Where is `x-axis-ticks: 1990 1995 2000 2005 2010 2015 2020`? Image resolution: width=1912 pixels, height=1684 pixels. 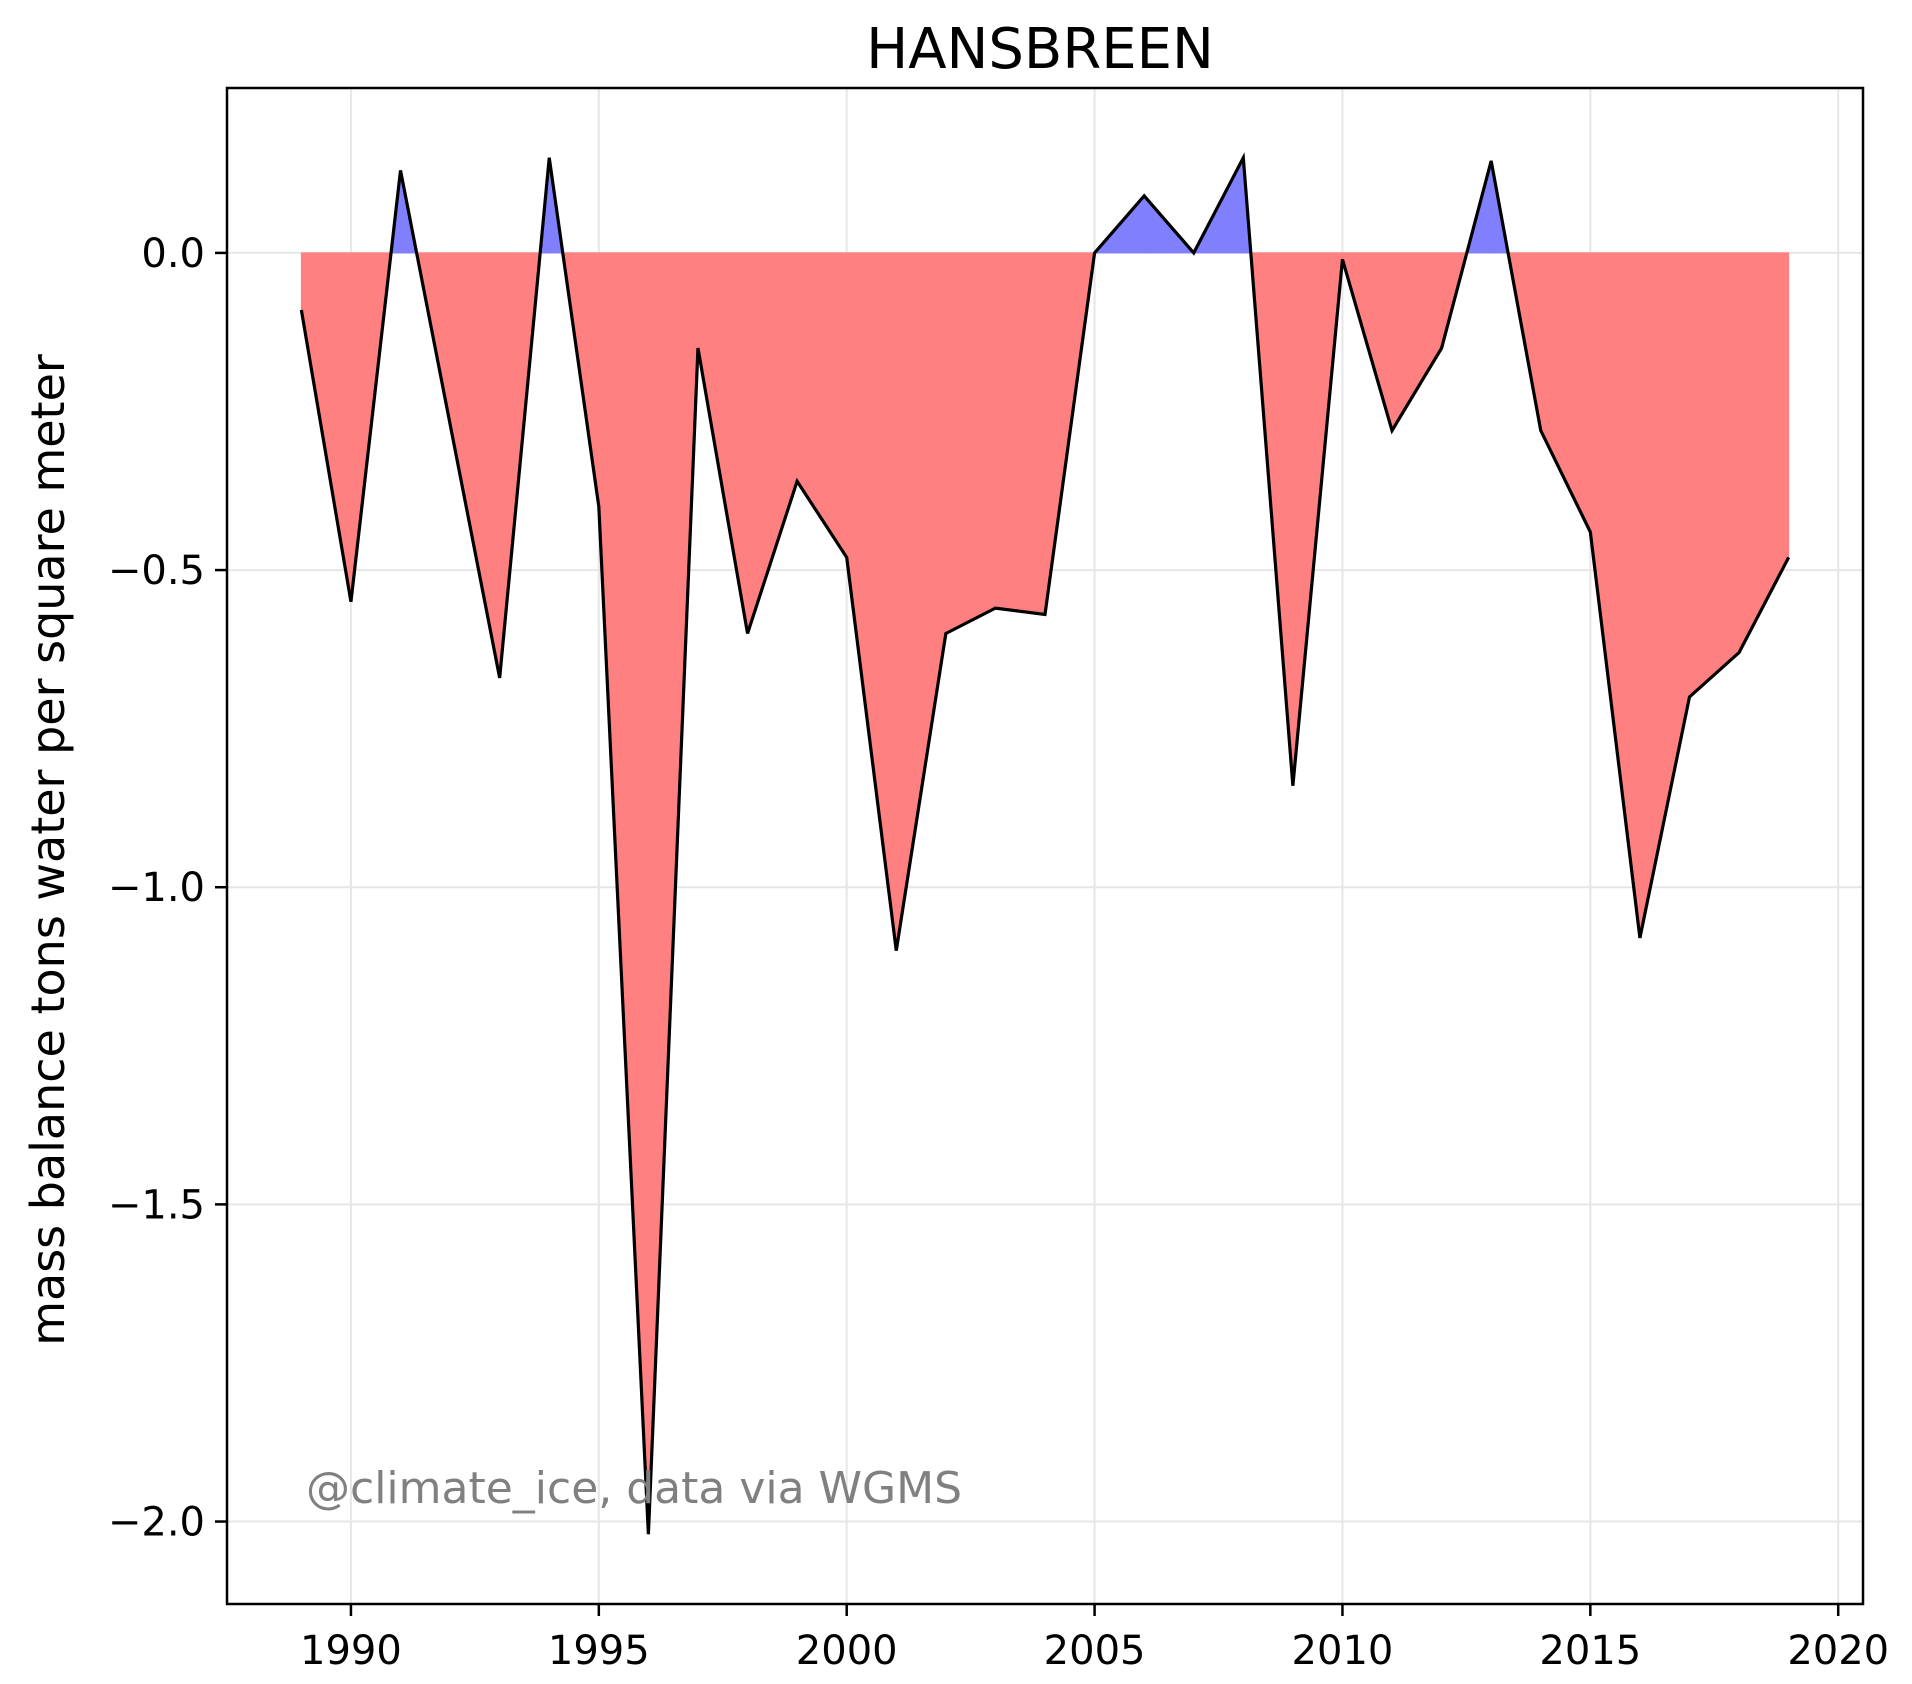 x-axis-ticks: 1990 1995 2000 2005 2010 2015 2020 is located at coordinates (1094, 1639).